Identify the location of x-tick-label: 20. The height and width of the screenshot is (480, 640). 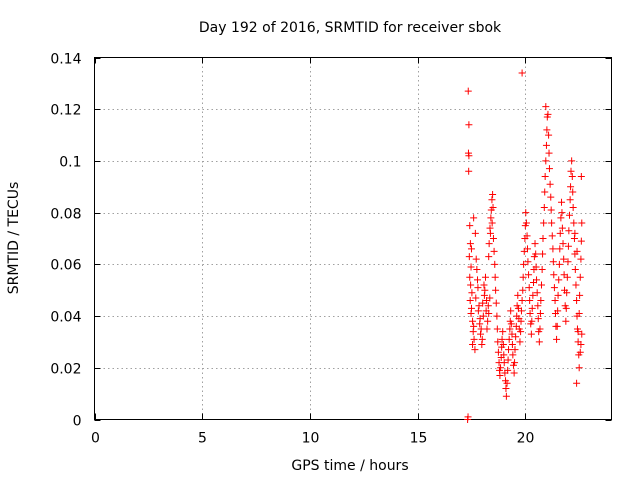
(526, 439).